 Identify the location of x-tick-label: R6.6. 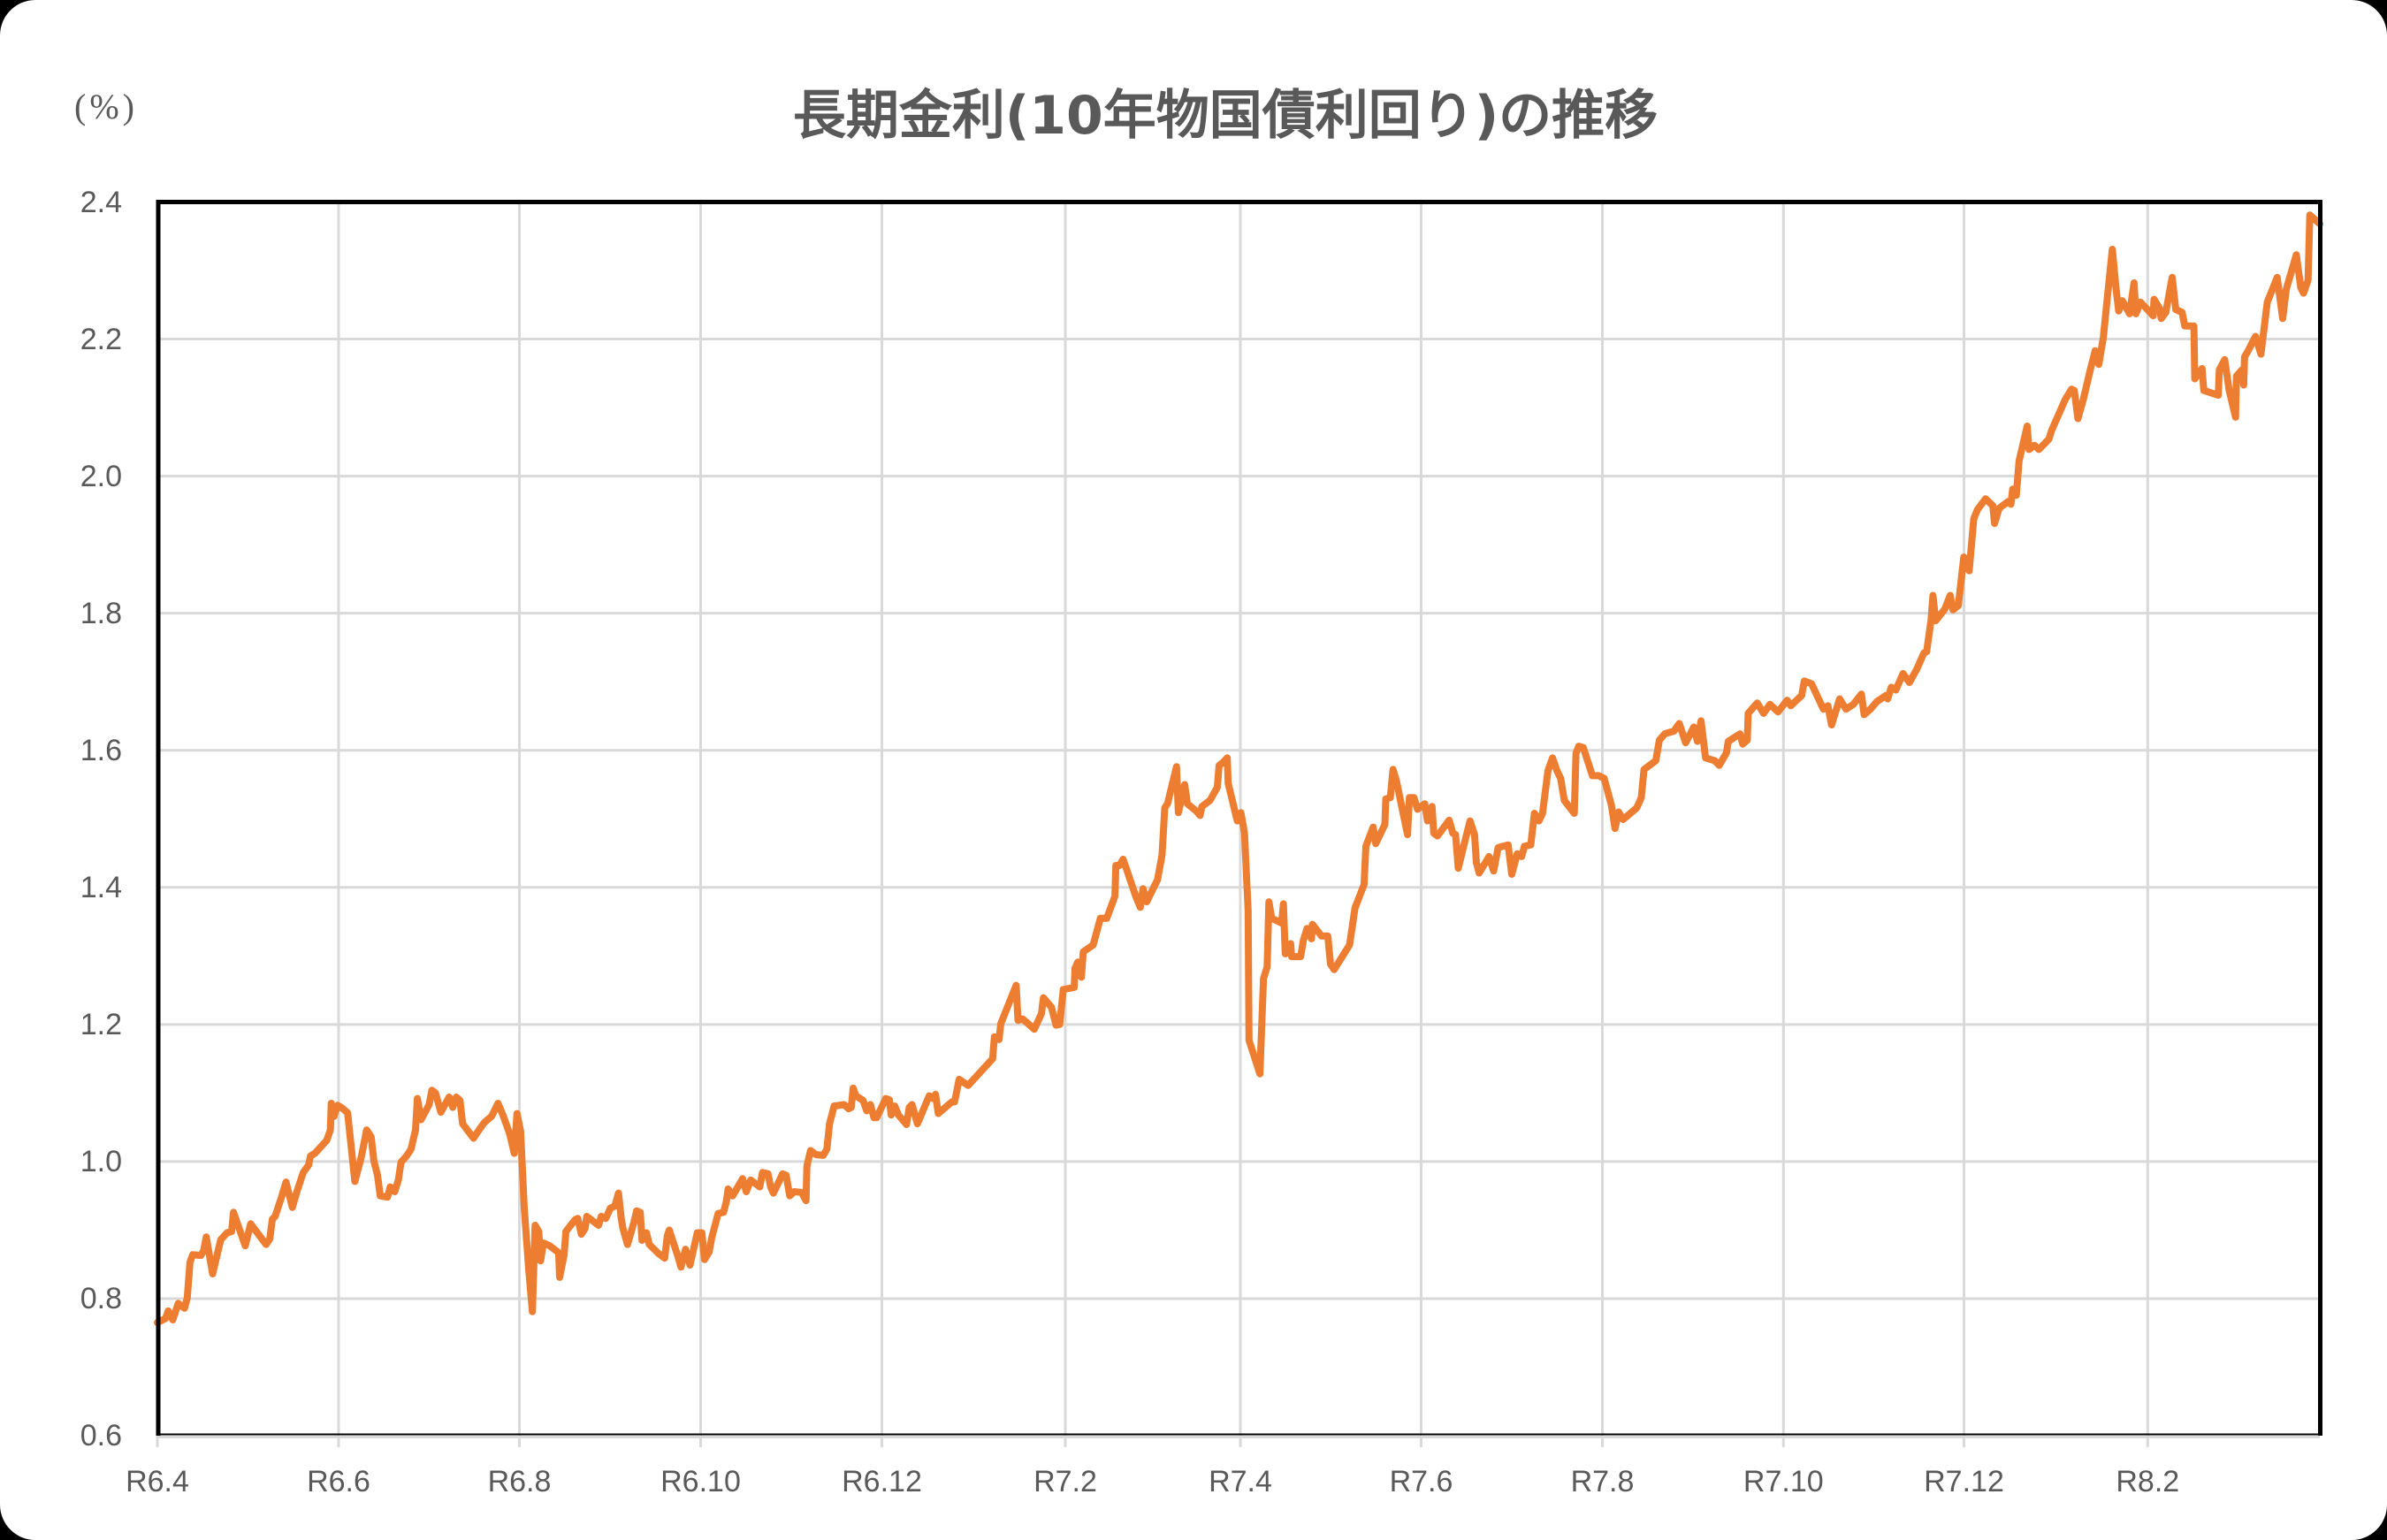
(338, 1482).